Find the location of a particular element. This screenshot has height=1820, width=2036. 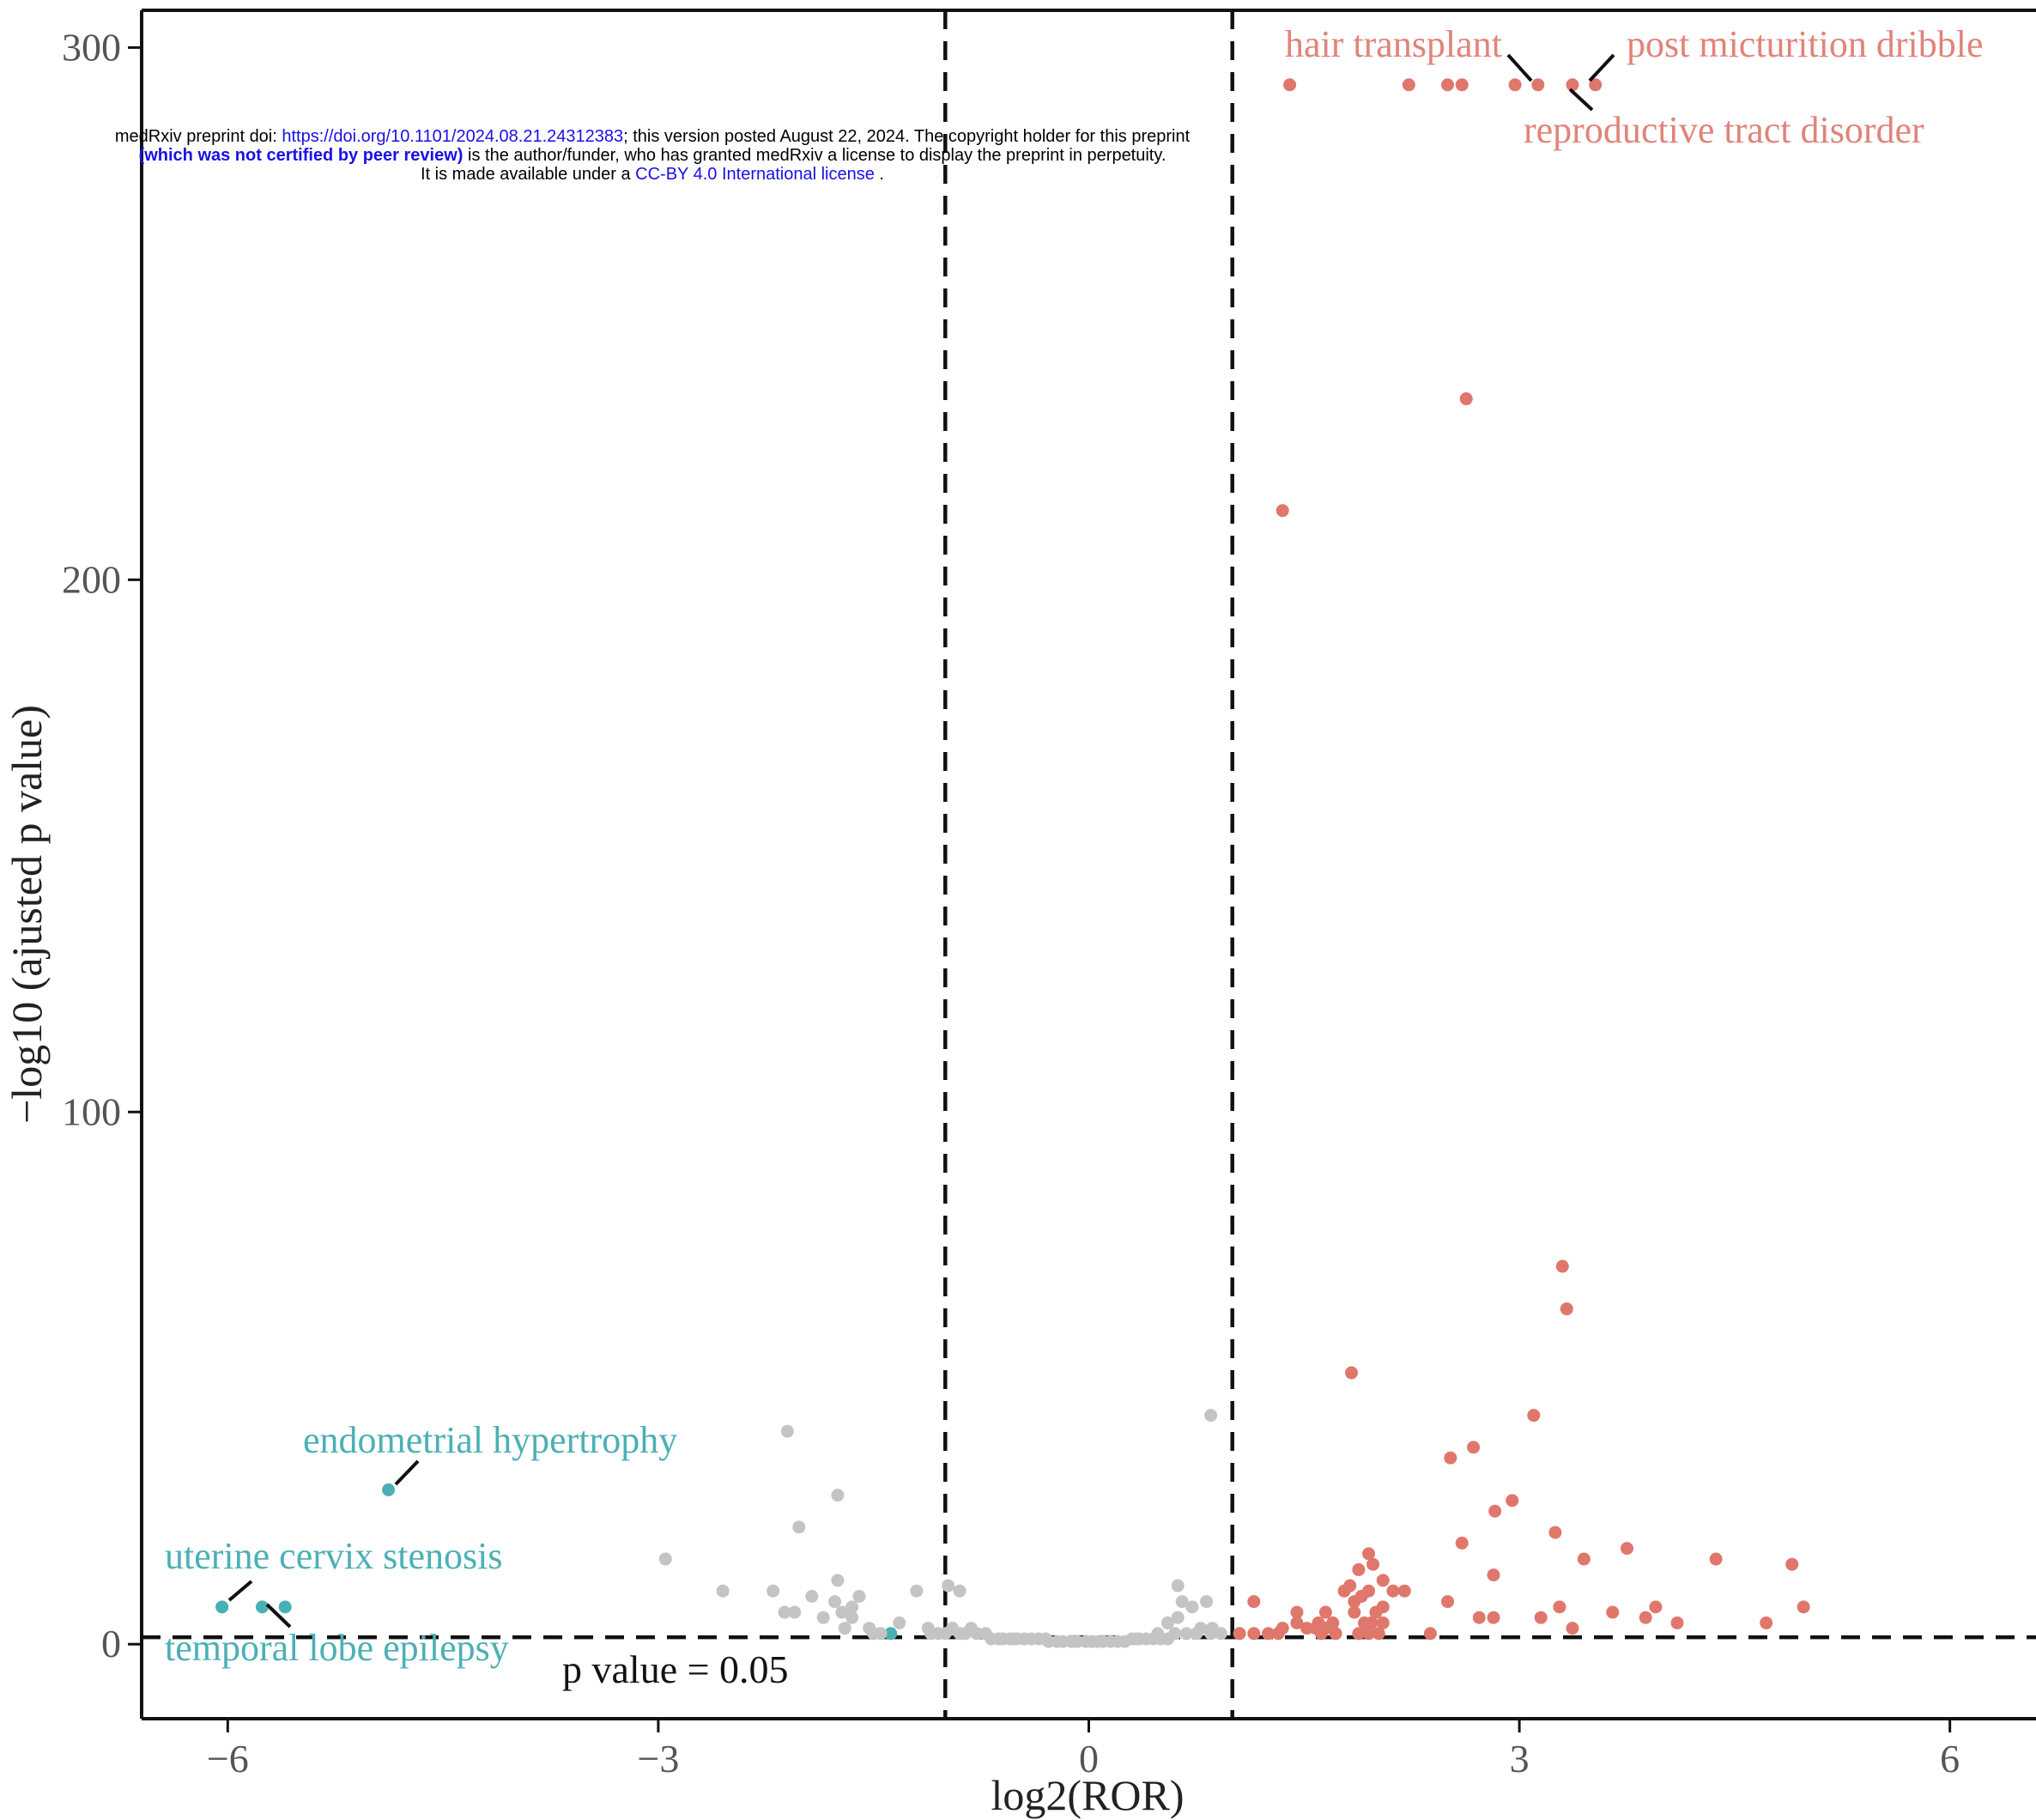

x-axis-title: log2(ROR) is located at coordinates (1088, 1795).